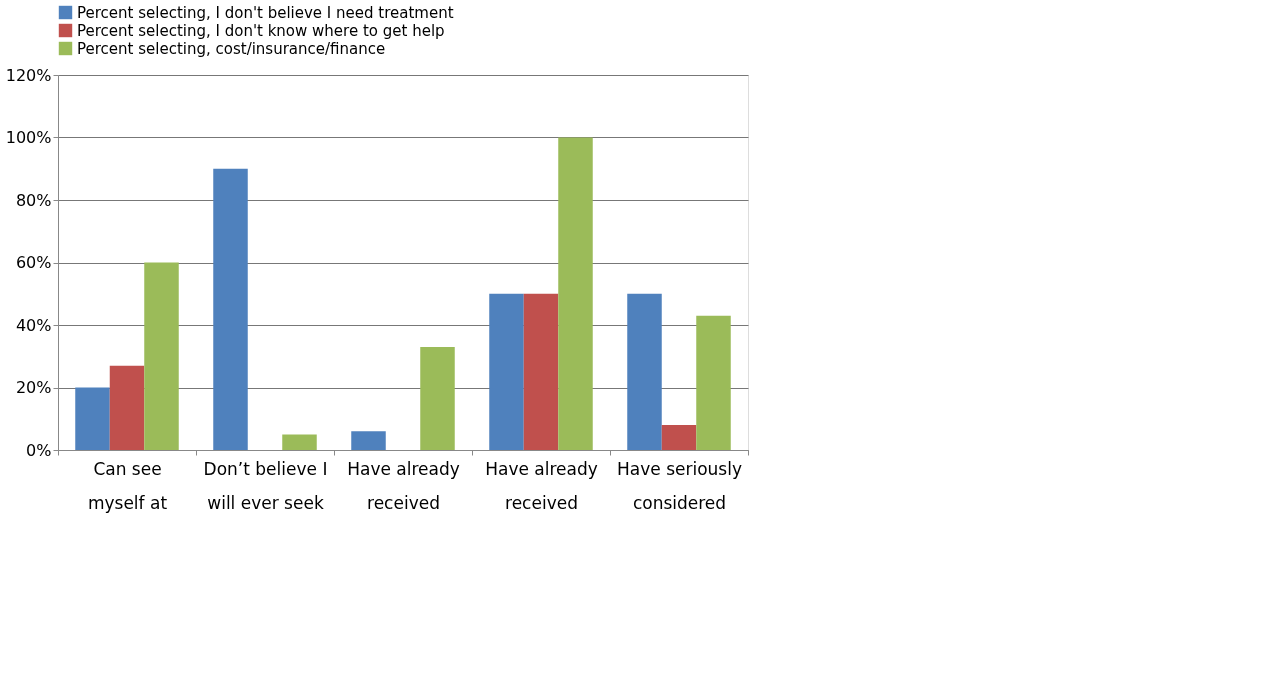 Image resolution: width=1265 pixels, height=692 pixels. I want to click on legend-label: Percent selecting, I don't know where to get help, so click(261, 30).